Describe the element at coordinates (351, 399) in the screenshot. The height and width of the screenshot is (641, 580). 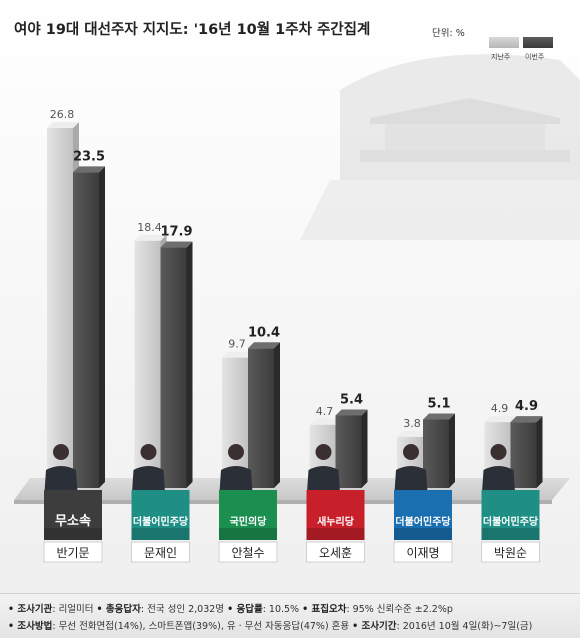
I see `data-label-current-3: 5.4` at that location.